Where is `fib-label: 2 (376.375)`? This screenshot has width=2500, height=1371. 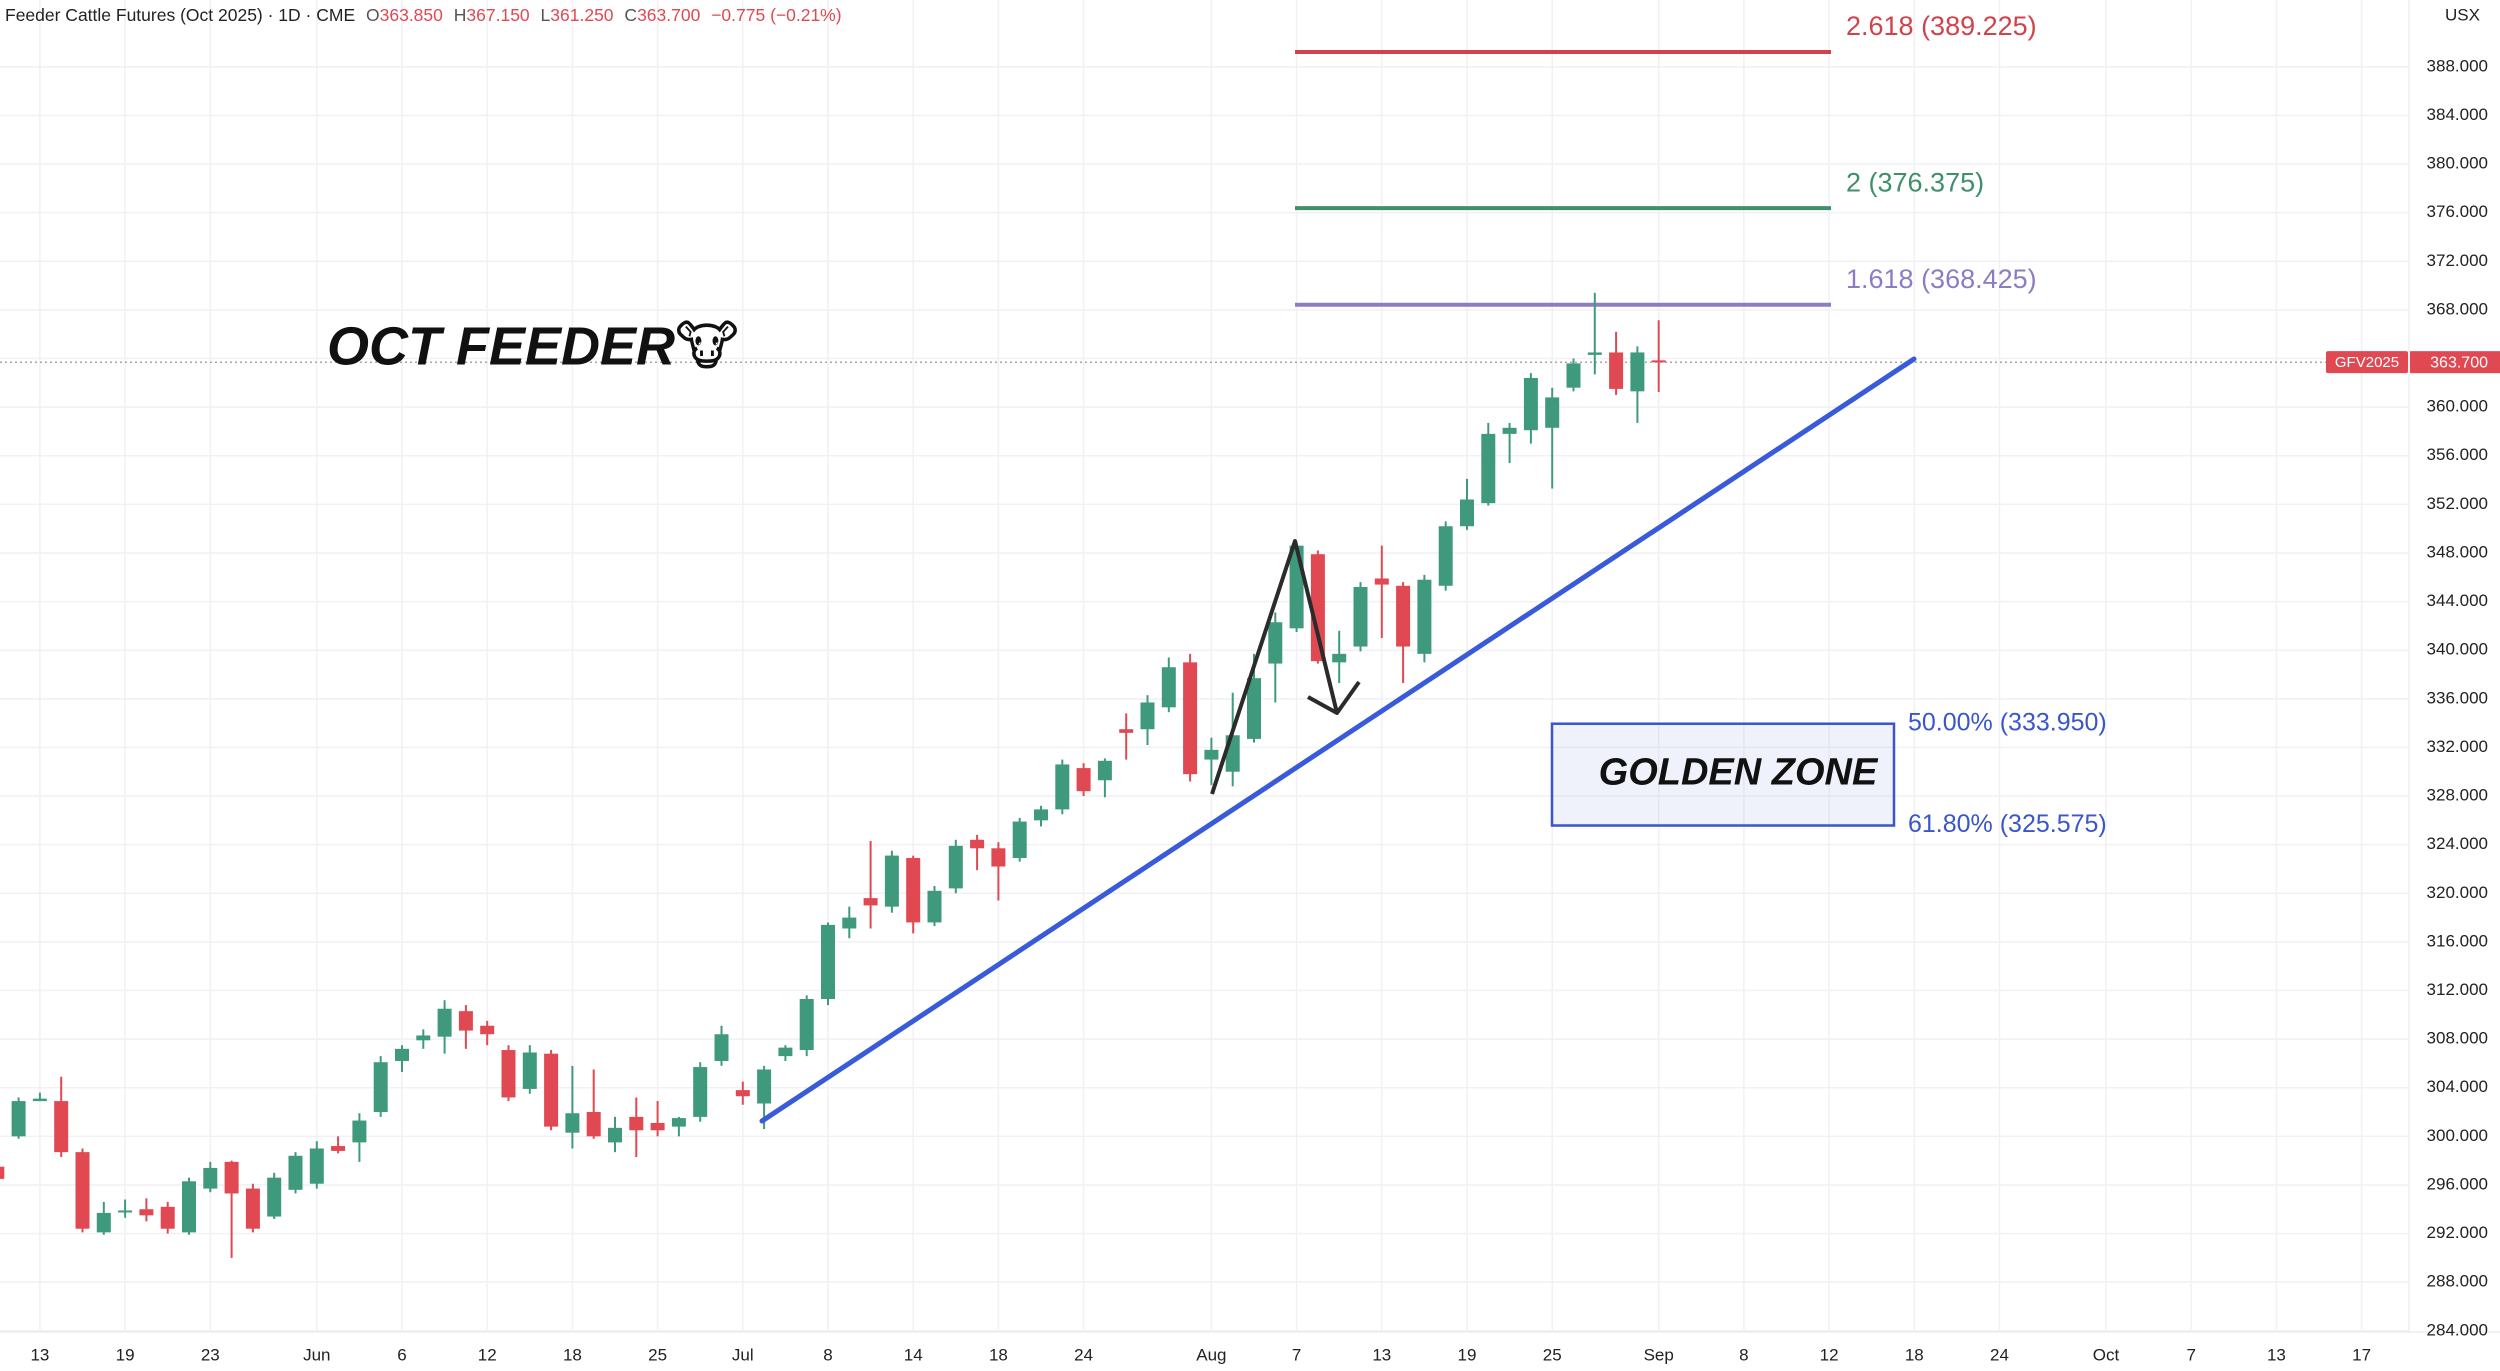
fib-label: 2 (376.375) is located at coordinates (1915, 182).